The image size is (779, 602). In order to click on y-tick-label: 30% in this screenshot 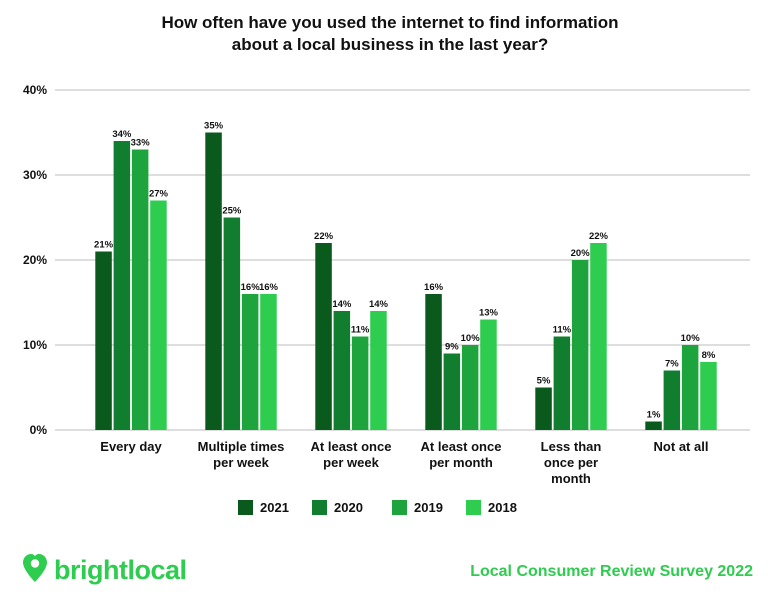, I will do `click(35, 175)`.